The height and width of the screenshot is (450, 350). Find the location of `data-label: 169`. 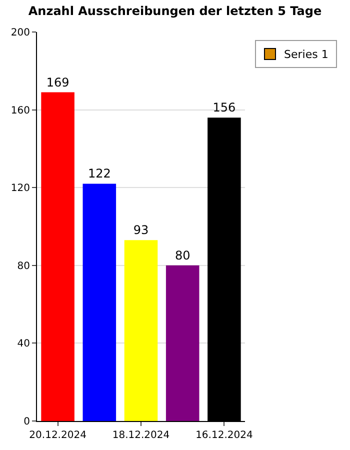

data-label: 169 is located at coordinates (58, 82).